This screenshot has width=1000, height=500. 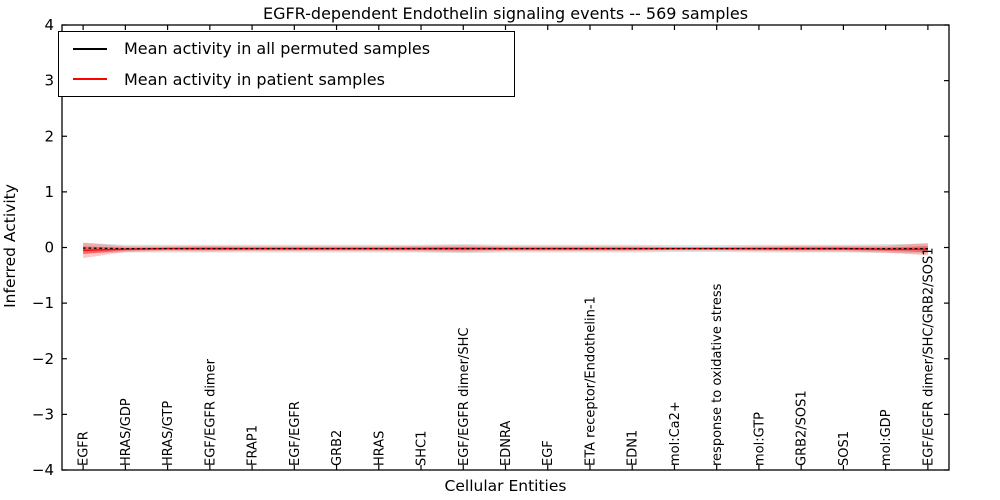 I want to click on patient-band, so click(x=505, y=250).